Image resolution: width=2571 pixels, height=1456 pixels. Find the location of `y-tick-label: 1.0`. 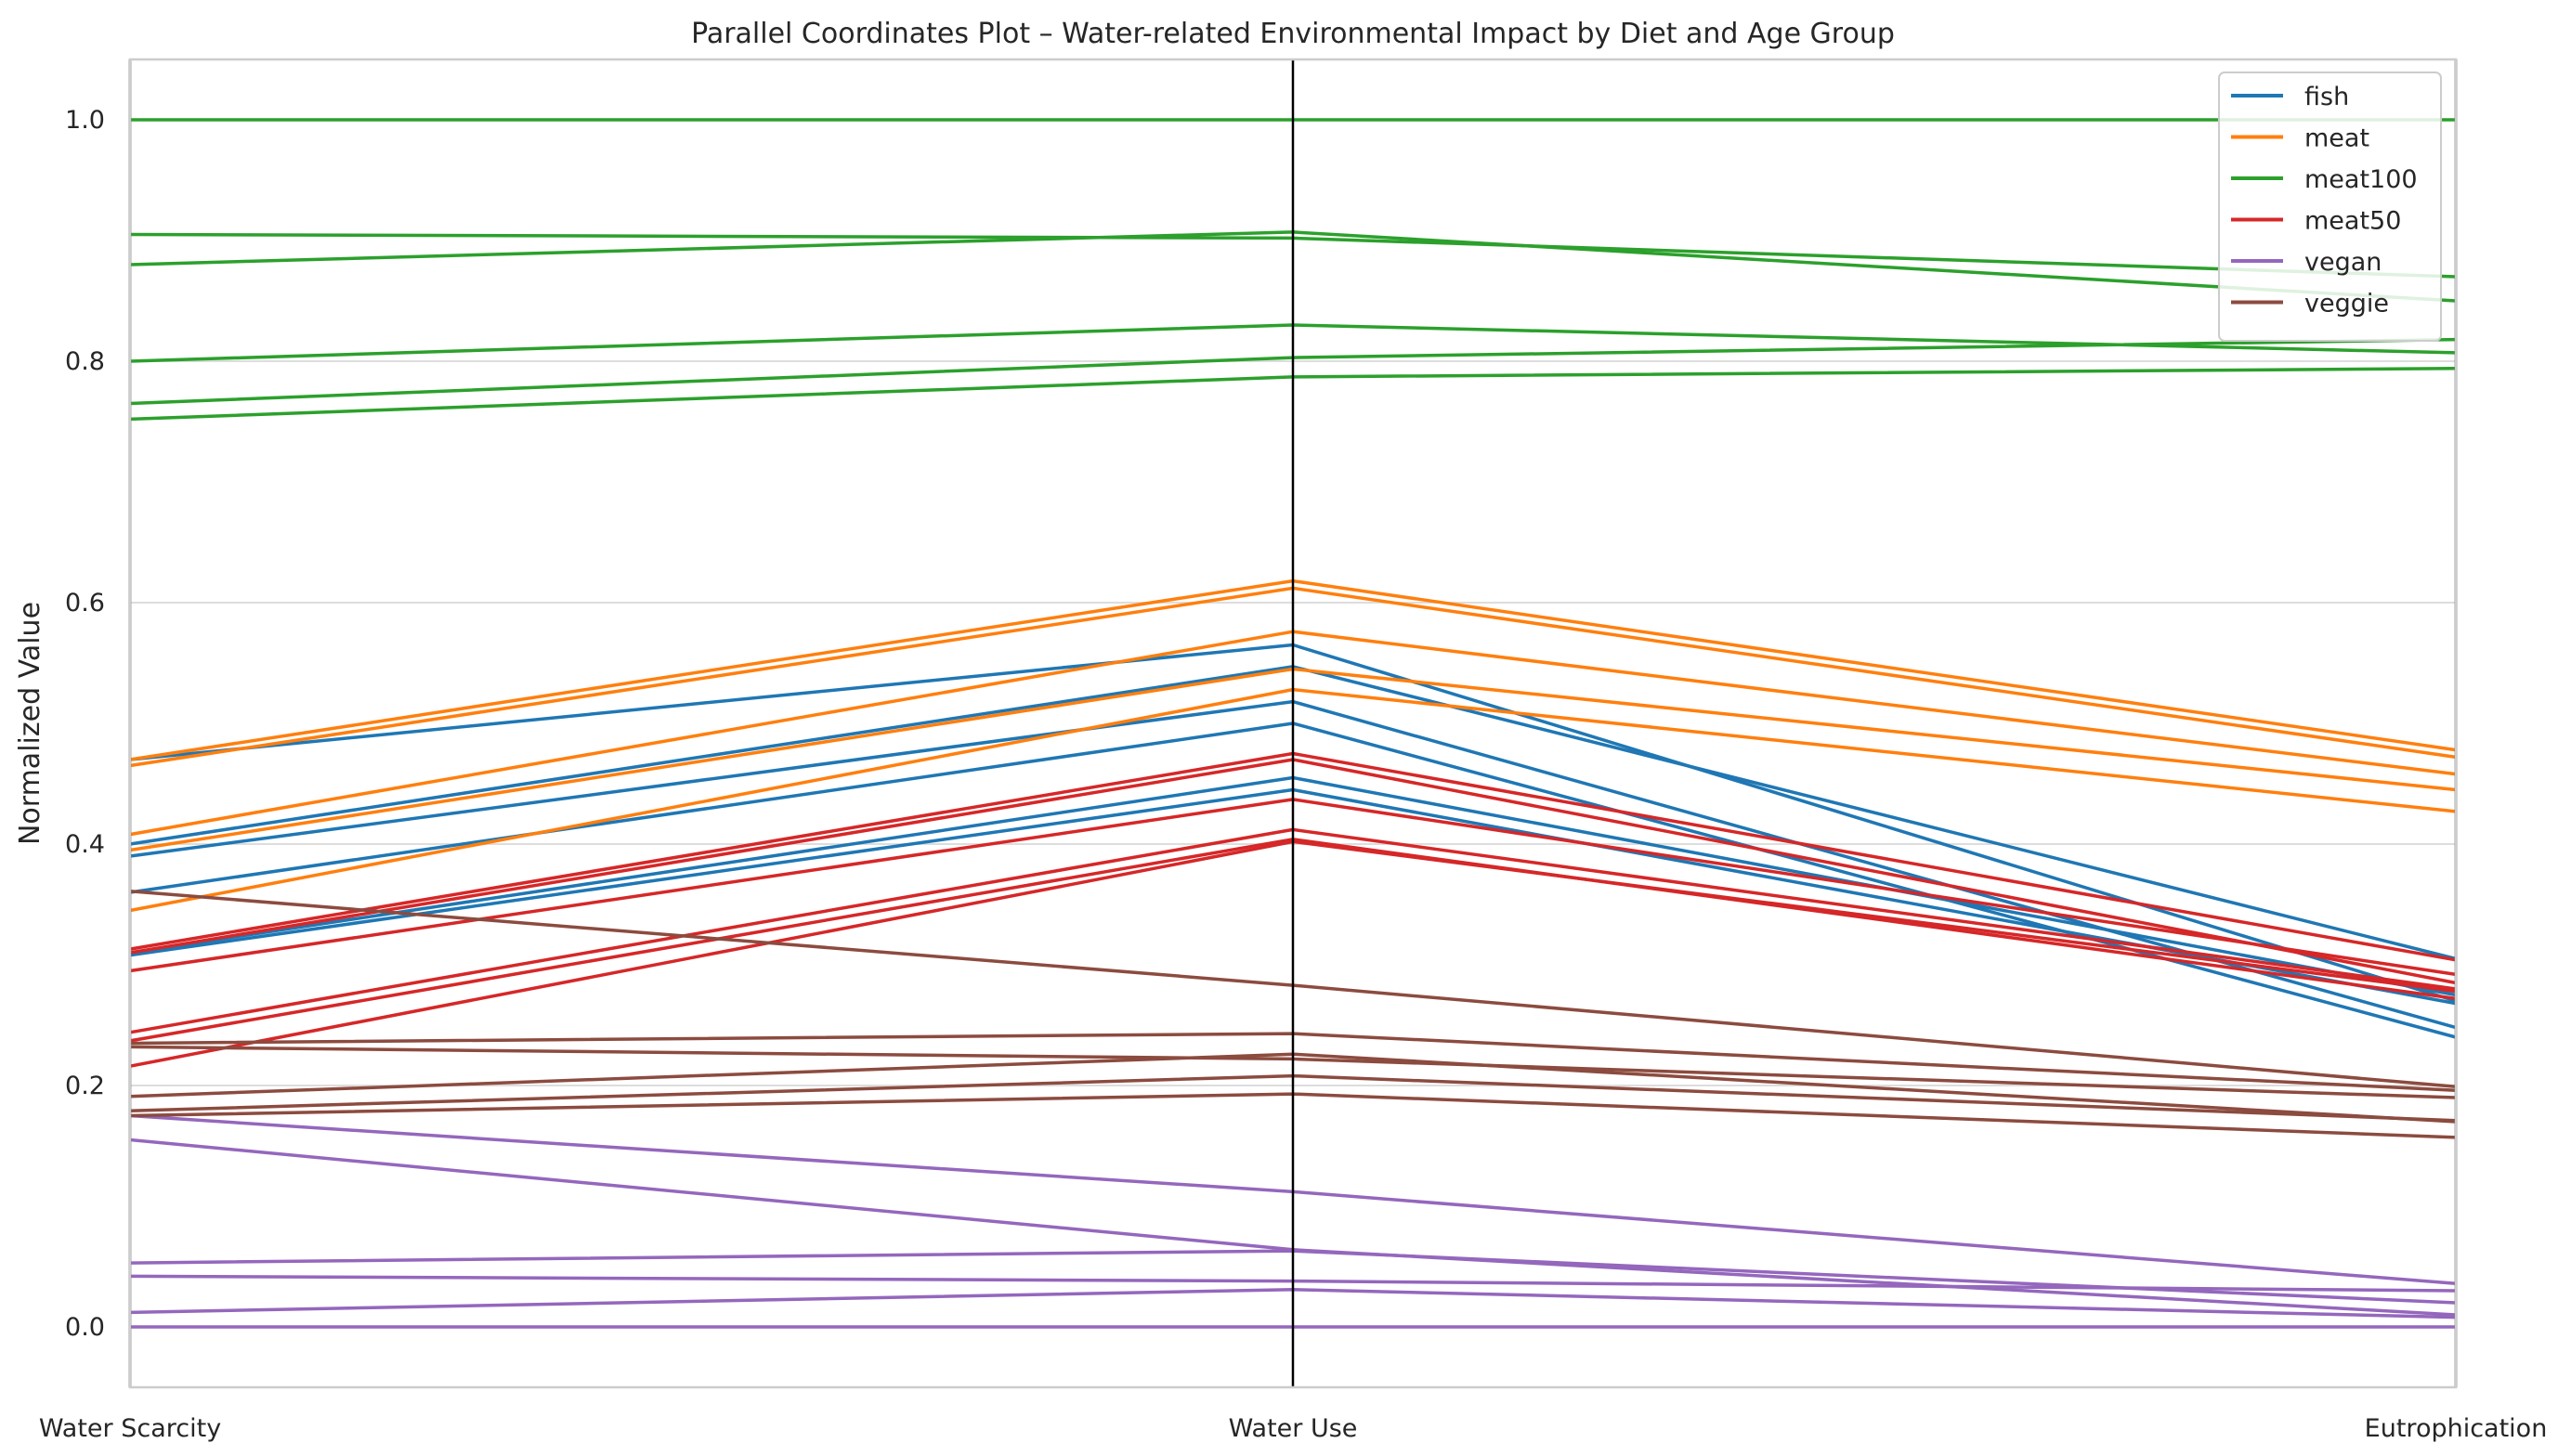

y-tick-label: 1.0 is located at coordinates (85, 121).